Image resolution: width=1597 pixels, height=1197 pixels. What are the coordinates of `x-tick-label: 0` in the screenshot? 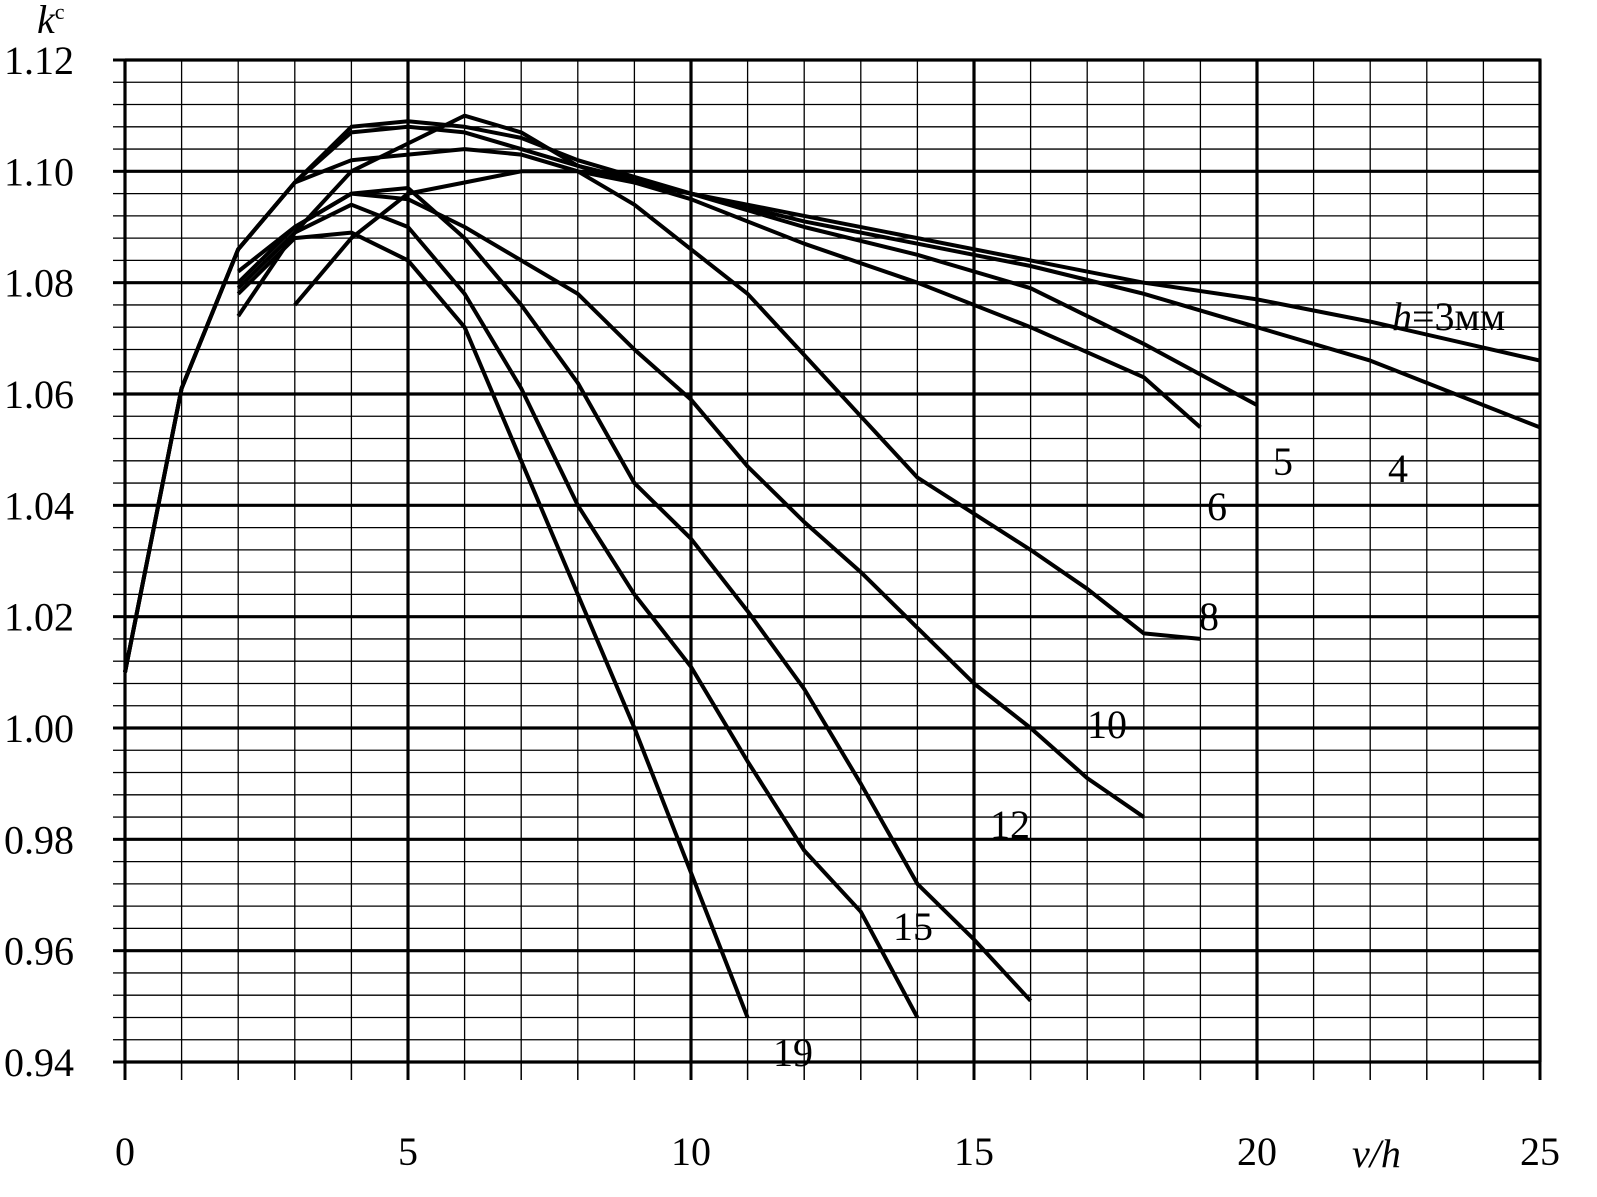 It's located at (125, 1151).